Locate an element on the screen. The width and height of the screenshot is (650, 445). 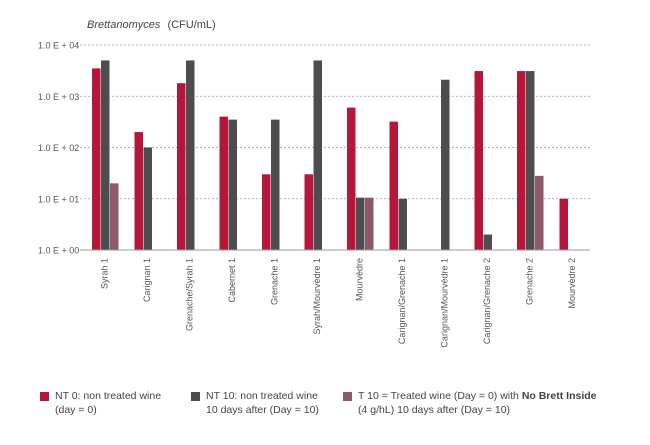
x-tick-label: Mourvèdre 2 is located at coordinates (572, 283).